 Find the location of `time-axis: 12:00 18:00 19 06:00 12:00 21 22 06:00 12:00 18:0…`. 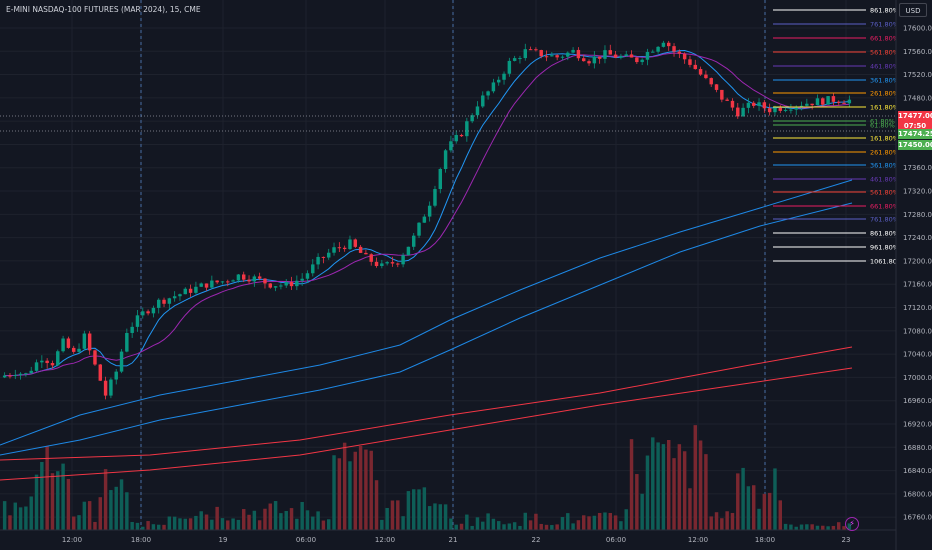

time-axis: 12:00 18:00 19 06:00 12:00 21 22 06:00 12:00 18:0… is located at coordinates (456, 540).